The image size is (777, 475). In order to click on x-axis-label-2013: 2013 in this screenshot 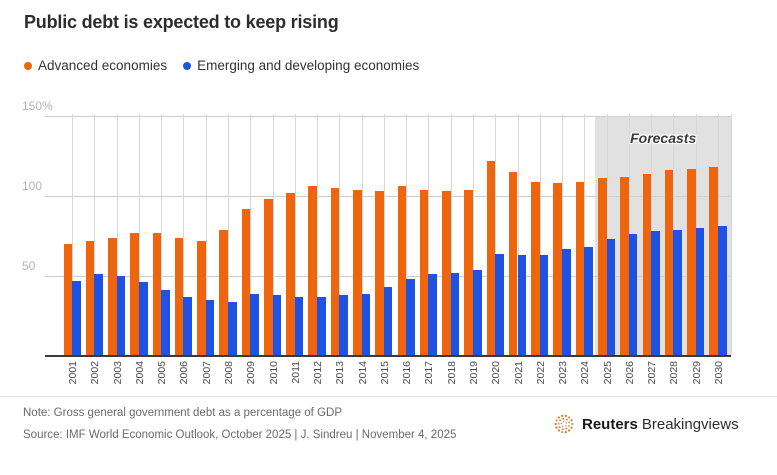, I will do `click(340, 373)`.